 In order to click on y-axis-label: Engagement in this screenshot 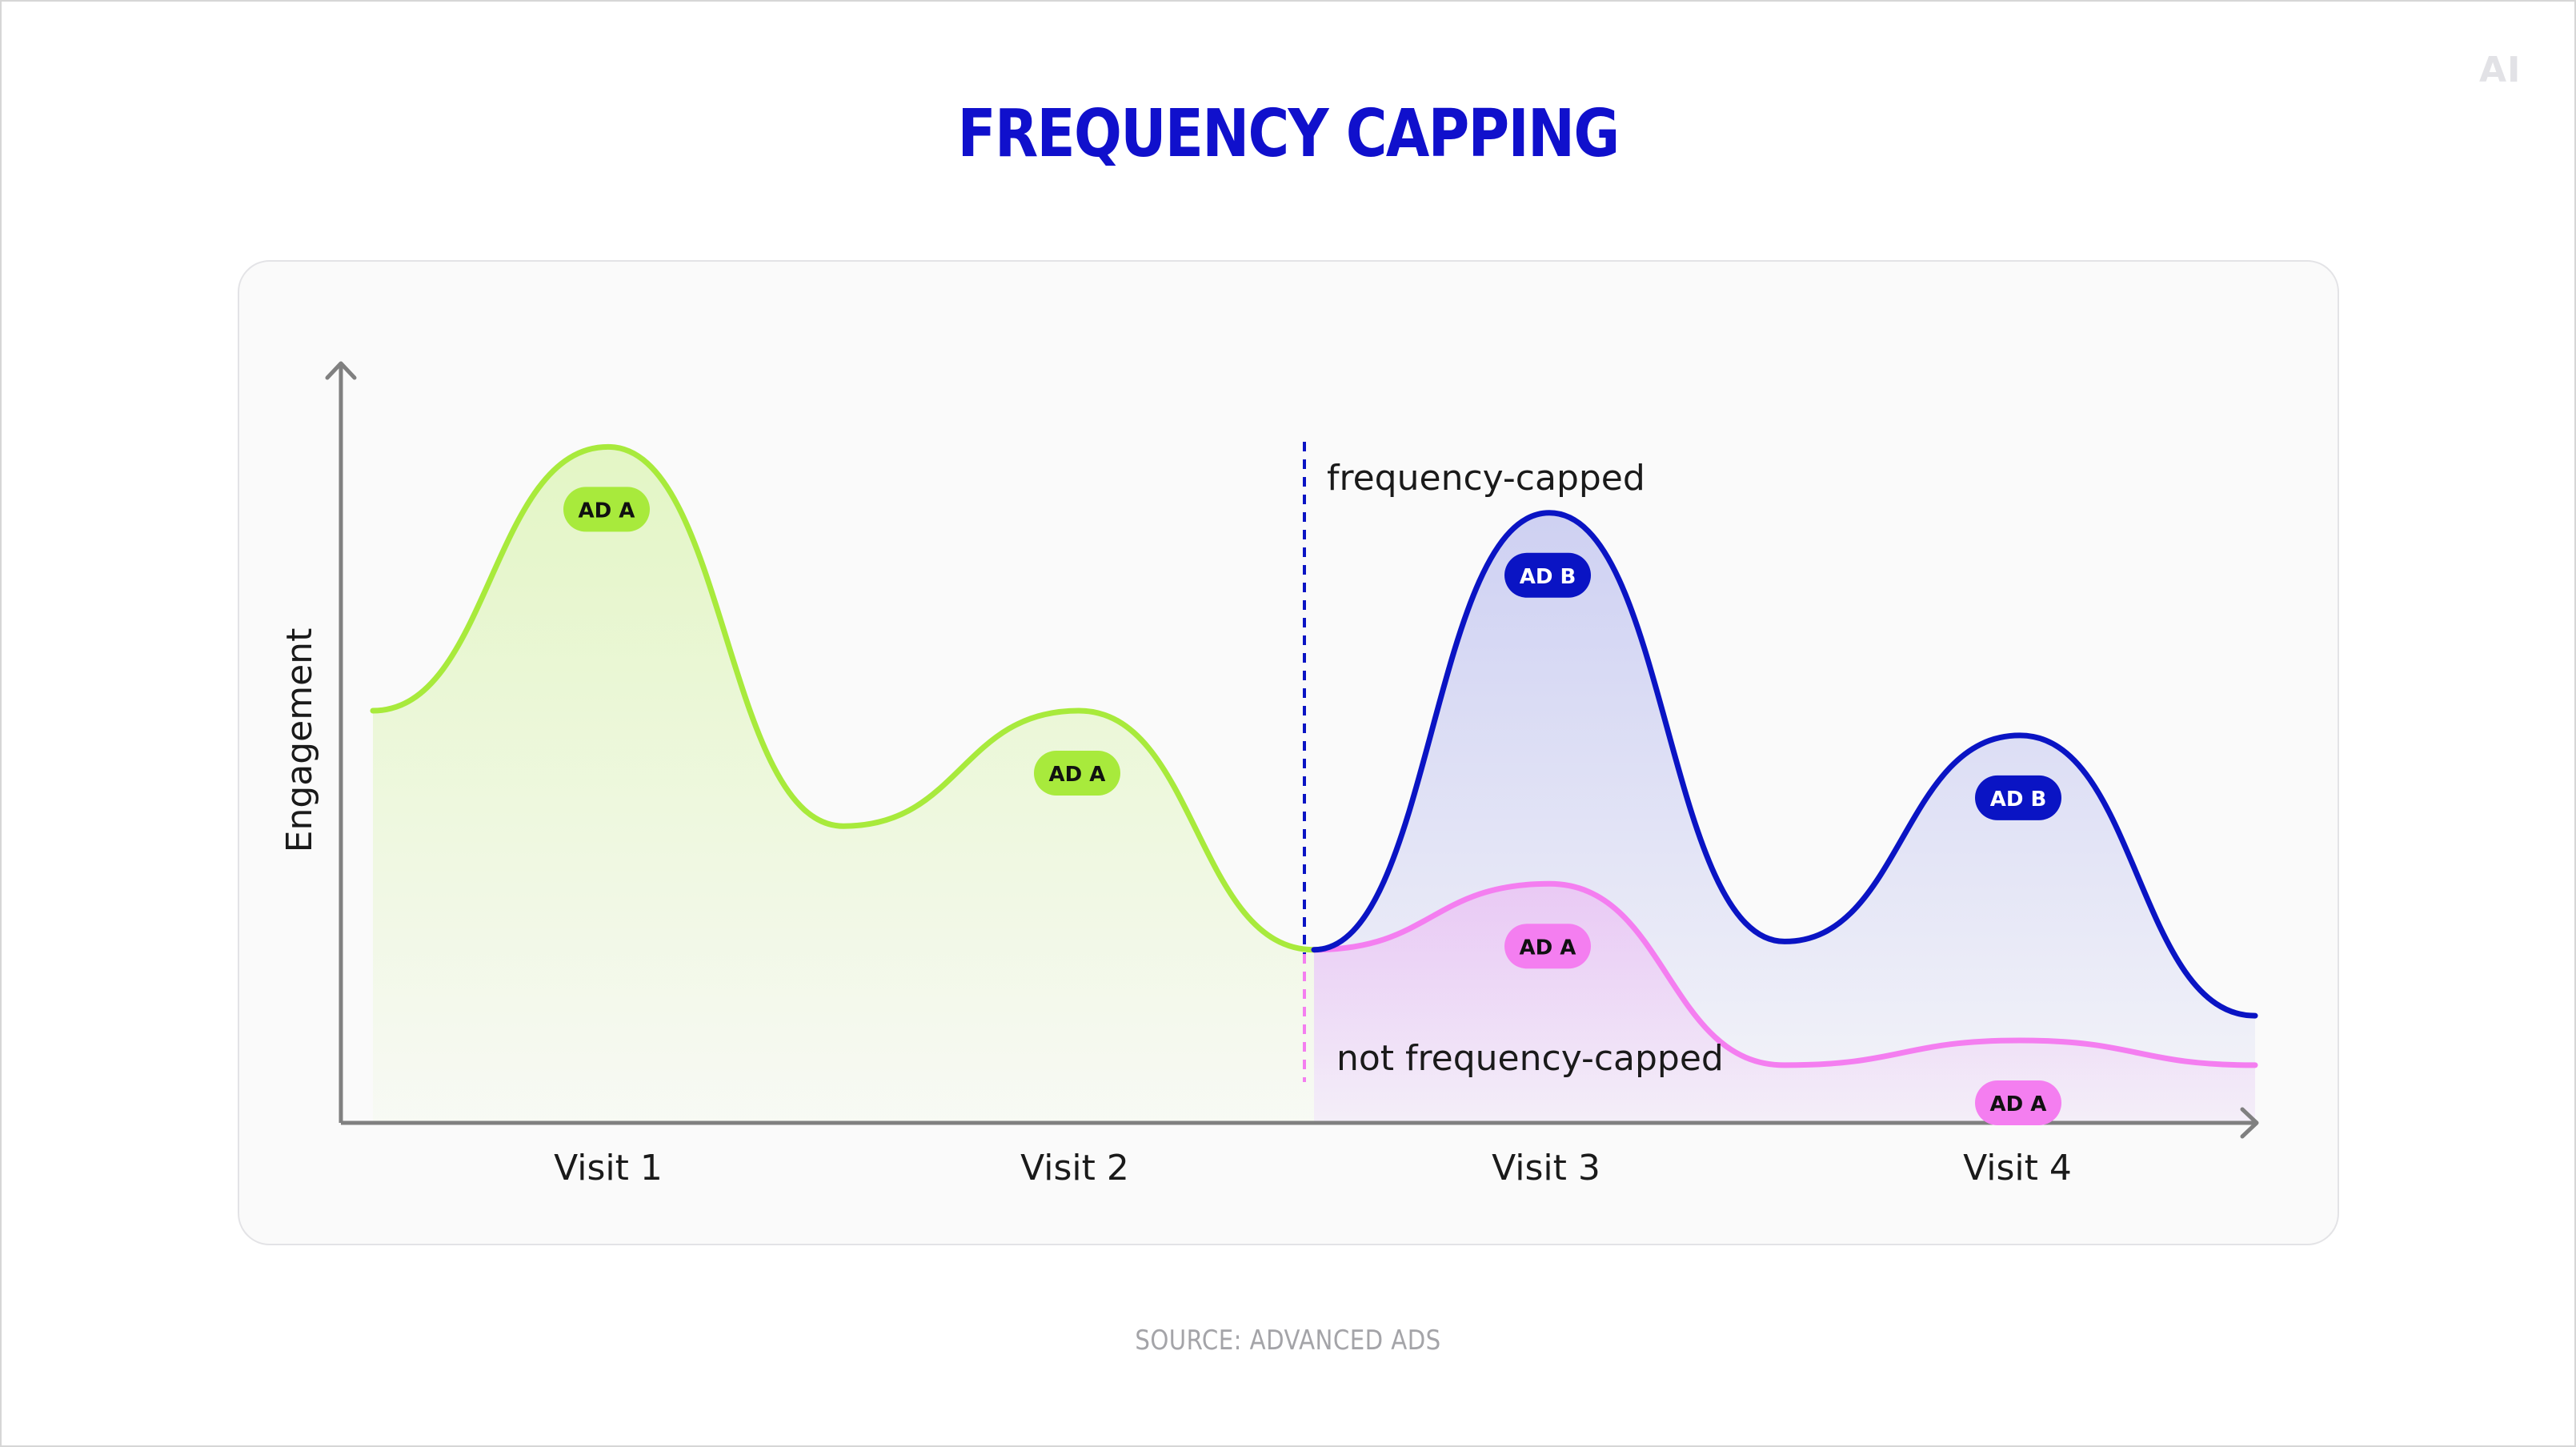, I will do `click(299, 740)`.